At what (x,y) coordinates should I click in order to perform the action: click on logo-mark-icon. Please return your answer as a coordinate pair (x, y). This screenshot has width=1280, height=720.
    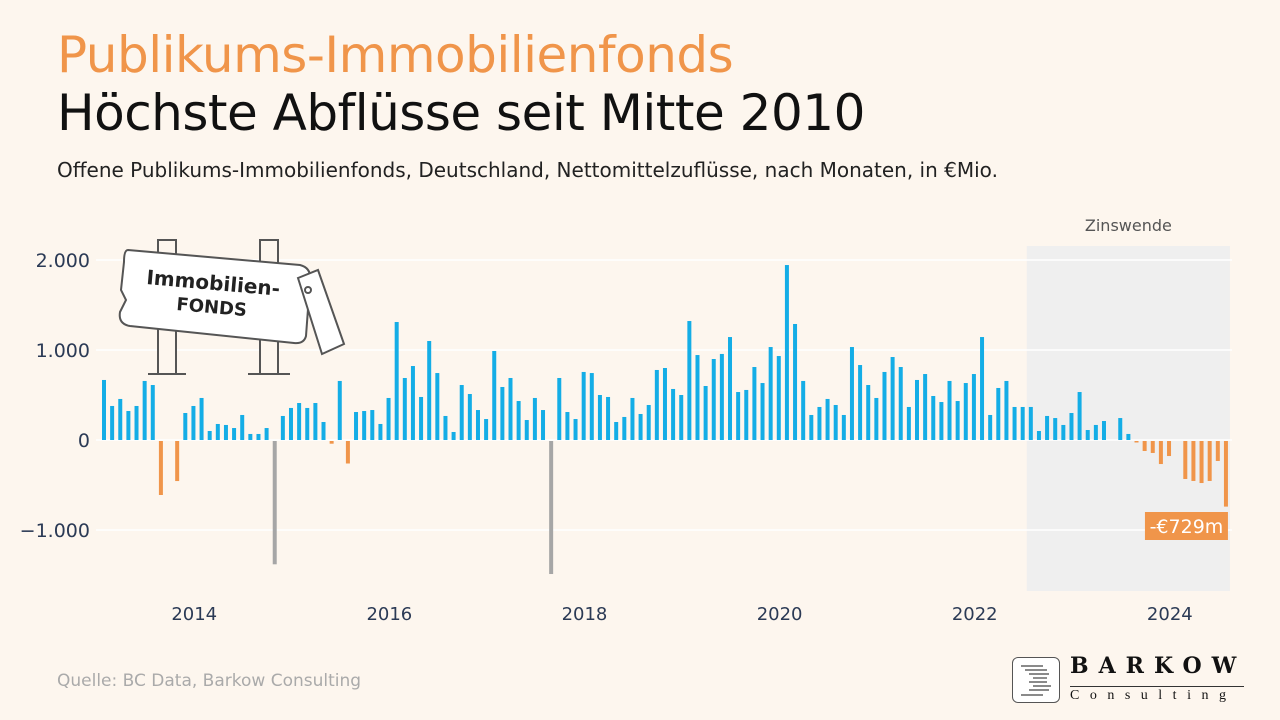
    Looking at the image, I should click on (1036, 680).